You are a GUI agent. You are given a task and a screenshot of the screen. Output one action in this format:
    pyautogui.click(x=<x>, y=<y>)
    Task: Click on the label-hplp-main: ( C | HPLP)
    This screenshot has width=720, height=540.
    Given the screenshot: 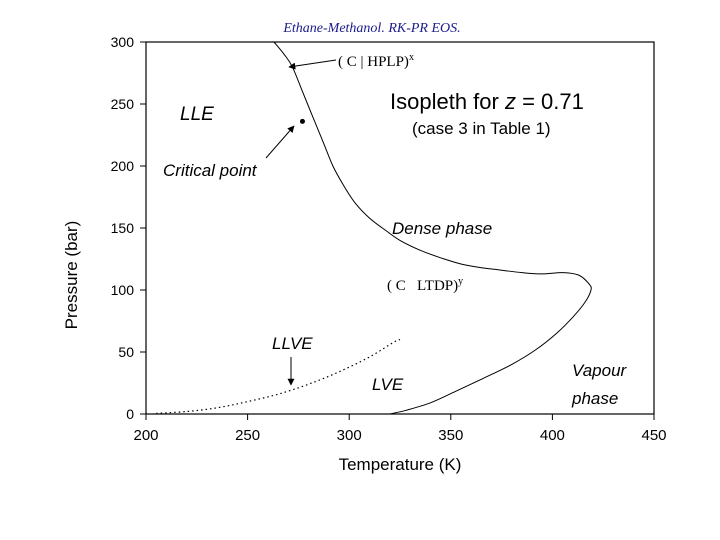 What is the action you would take?
    pyautogui.click(x=373, y=62)
    